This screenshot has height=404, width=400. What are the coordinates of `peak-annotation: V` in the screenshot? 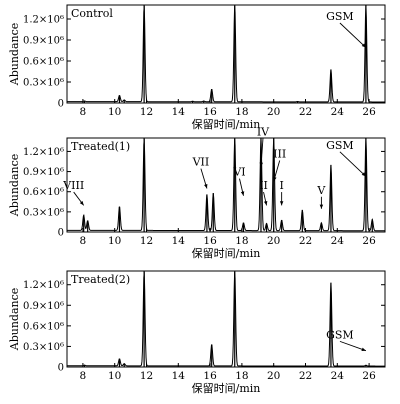 It's located at (321, 190).